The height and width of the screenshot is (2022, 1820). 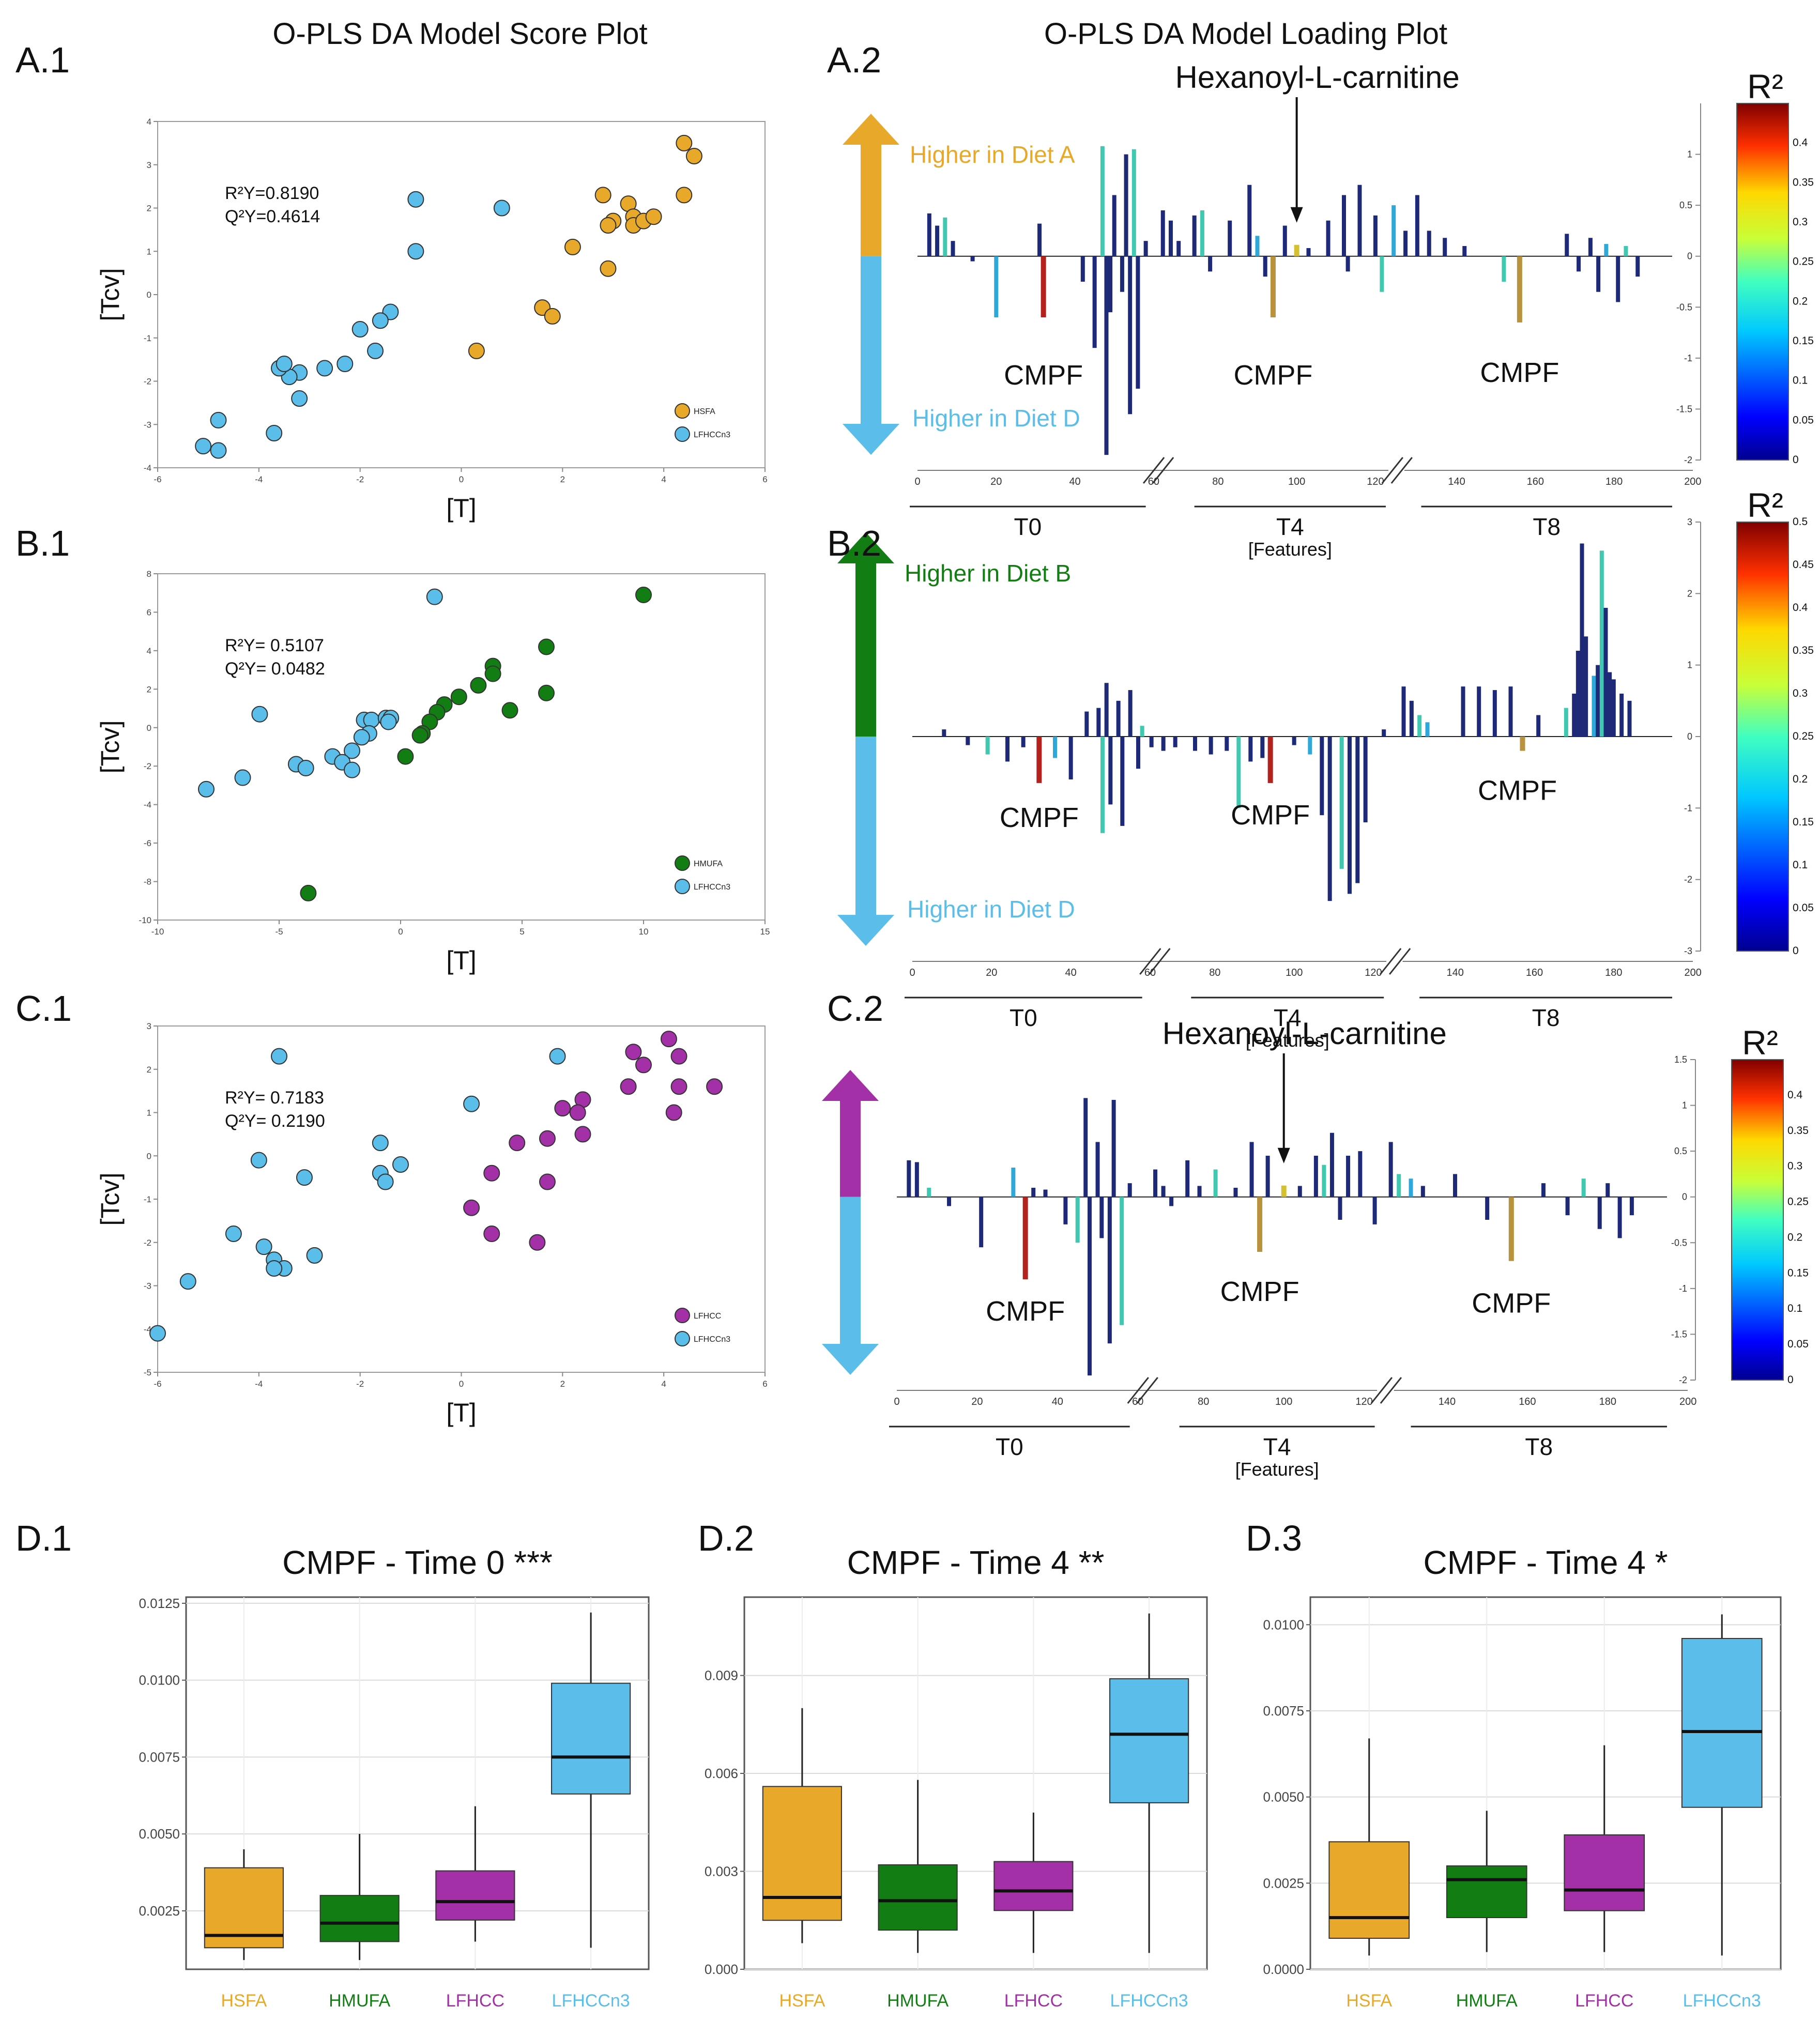 What do you see at coordinates (1679, 1242) in the screenshot?
I see `y-tick-label: -0.5` at bounding box center [1679, 1242].